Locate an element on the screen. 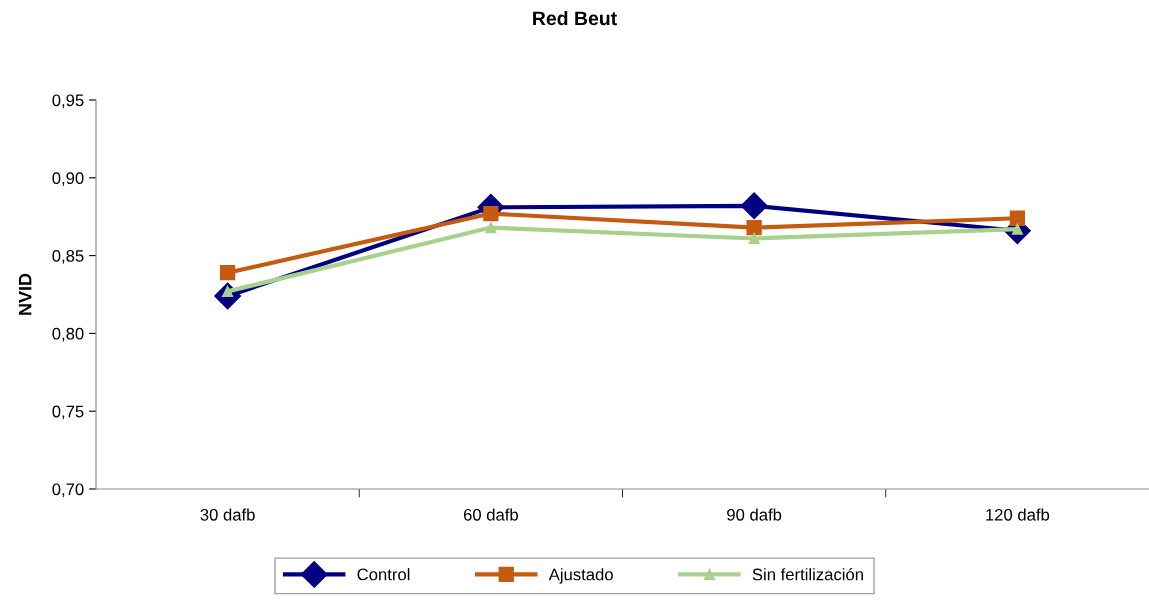 Image resolution: width=1149 pixels, height=602 pixels. x-tick-label: 90 dafb is located at coordinates (754, 514).